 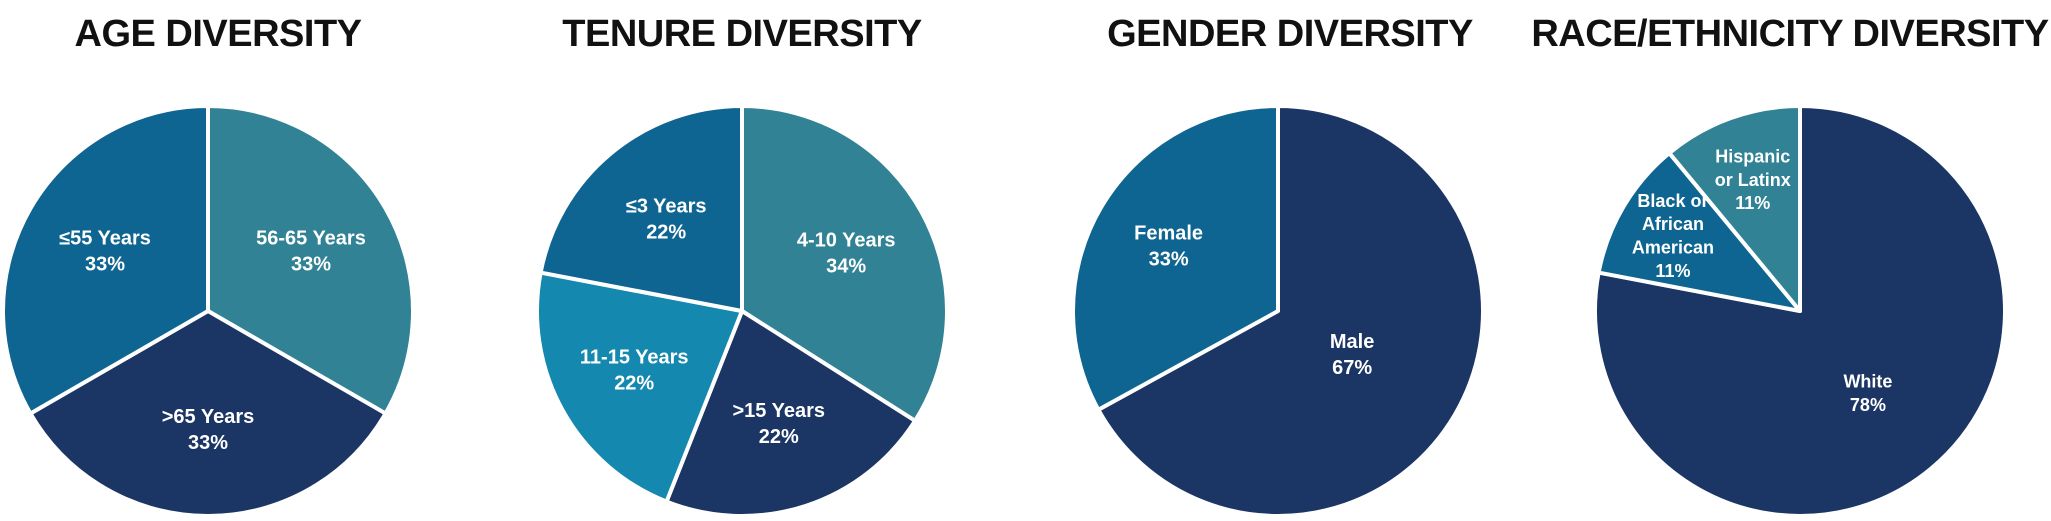 I want to click on slice-label-line: Male, so click(x=1352, y=342).